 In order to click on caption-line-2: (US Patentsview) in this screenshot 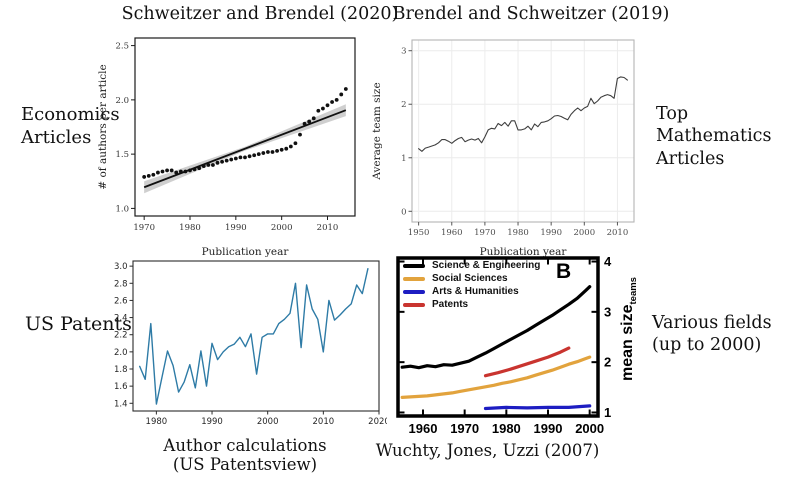, I will do `click(245, 465)`.